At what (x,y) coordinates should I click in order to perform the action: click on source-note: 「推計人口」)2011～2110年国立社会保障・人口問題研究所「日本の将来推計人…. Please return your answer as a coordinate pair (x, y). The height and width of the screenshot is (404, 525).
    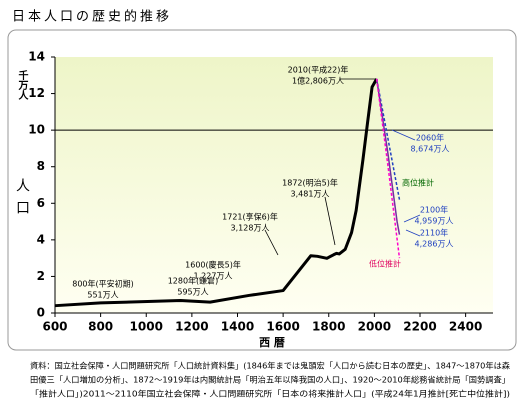
    Looking at the image, I should click on (270, 394).